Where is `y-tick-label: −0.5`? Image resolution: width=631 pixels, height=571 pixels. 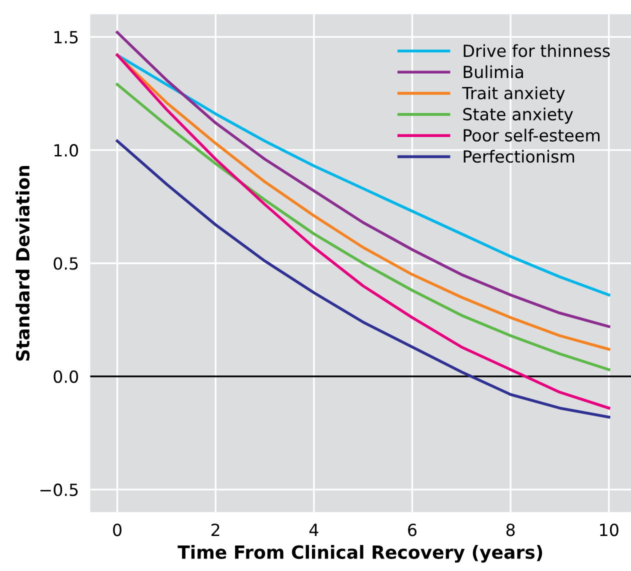 y-tick-label: −0.5 is located at coordinates (59, 490).